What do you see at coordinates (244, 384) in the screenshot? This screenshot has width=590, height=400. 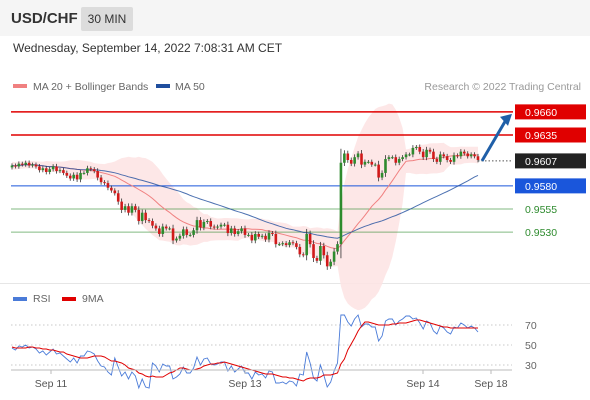 I see `x-tick-label: Sep 13` at bounding box center [244, 384].